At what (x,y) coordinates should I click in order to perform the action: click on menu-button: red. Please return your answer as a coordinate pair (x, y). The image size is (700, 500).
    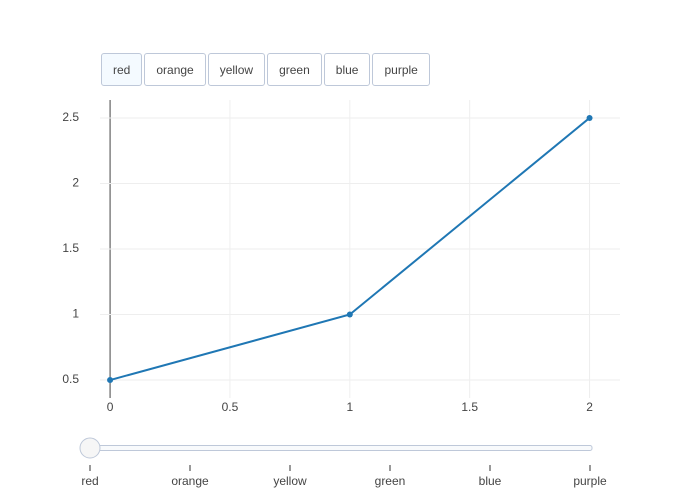
    Looking at the image, I should click on (122, 69).